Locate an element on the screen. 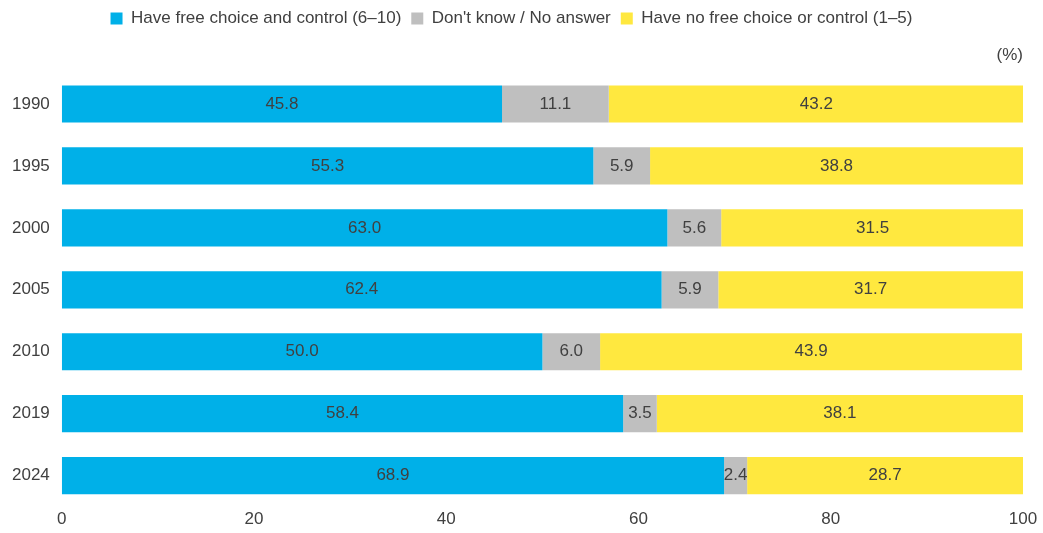 This screenshot has width=1043, height=533. y-tick-label: 2010 is located at coordinates (30, 351).